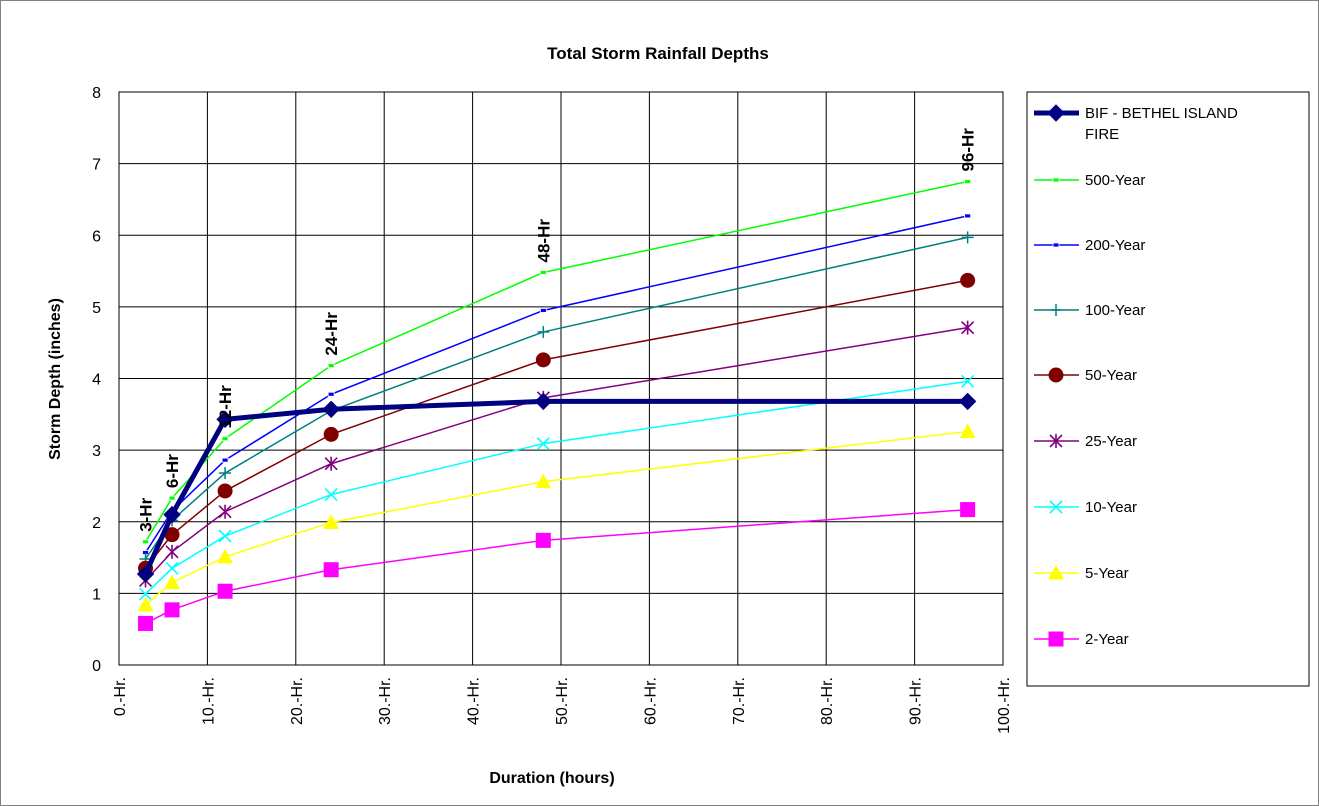  I want to click on x-tick-label: 100.-Hr., so click(1004, 705).